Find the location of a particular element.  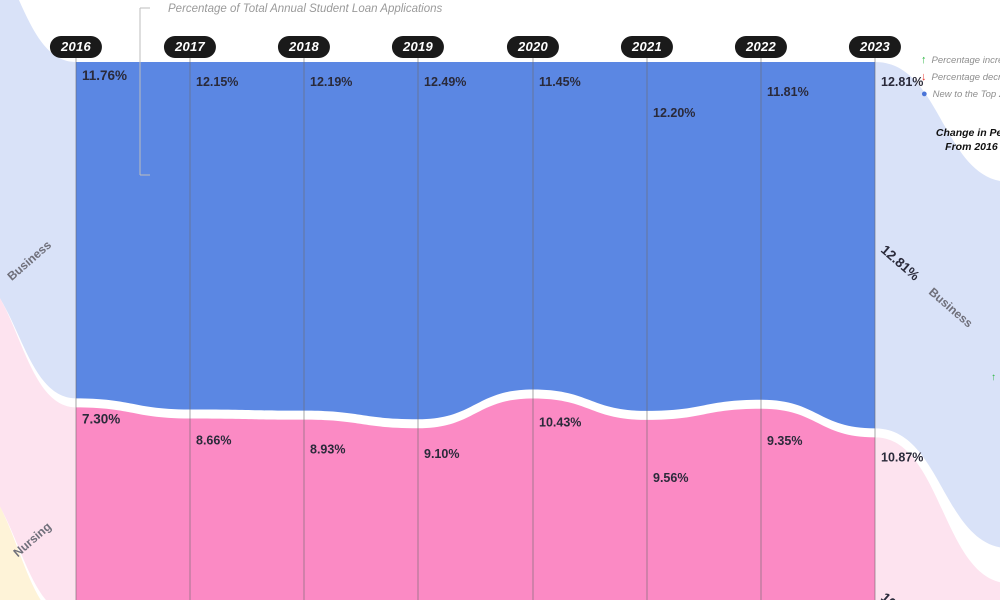

value-label-business-2016: 11.76% is located at coordinates (104, 75).